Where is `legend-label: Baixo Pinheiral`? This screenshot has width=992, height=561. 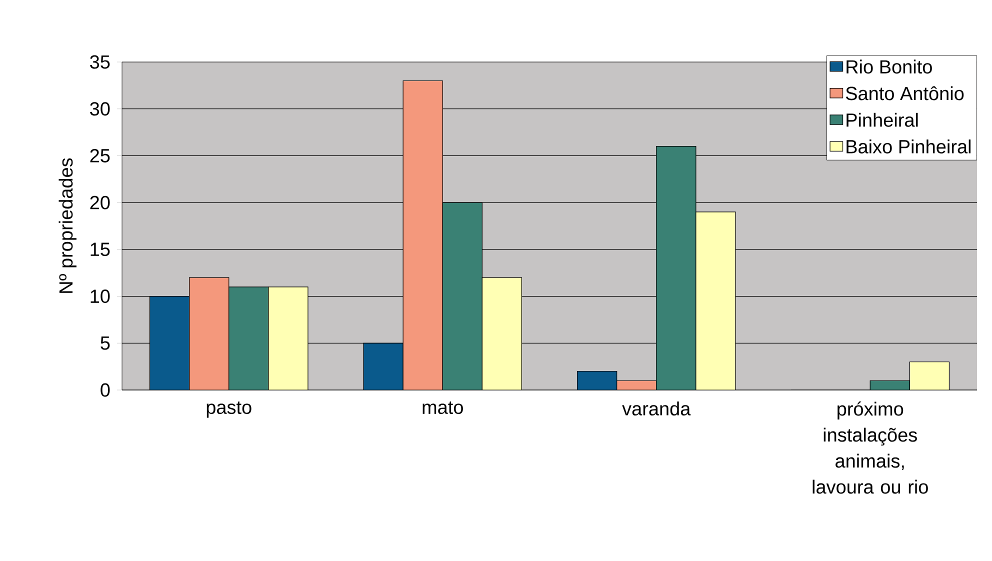 legend-label: Baixo Pinheiral is located at coordinates (908, 147).